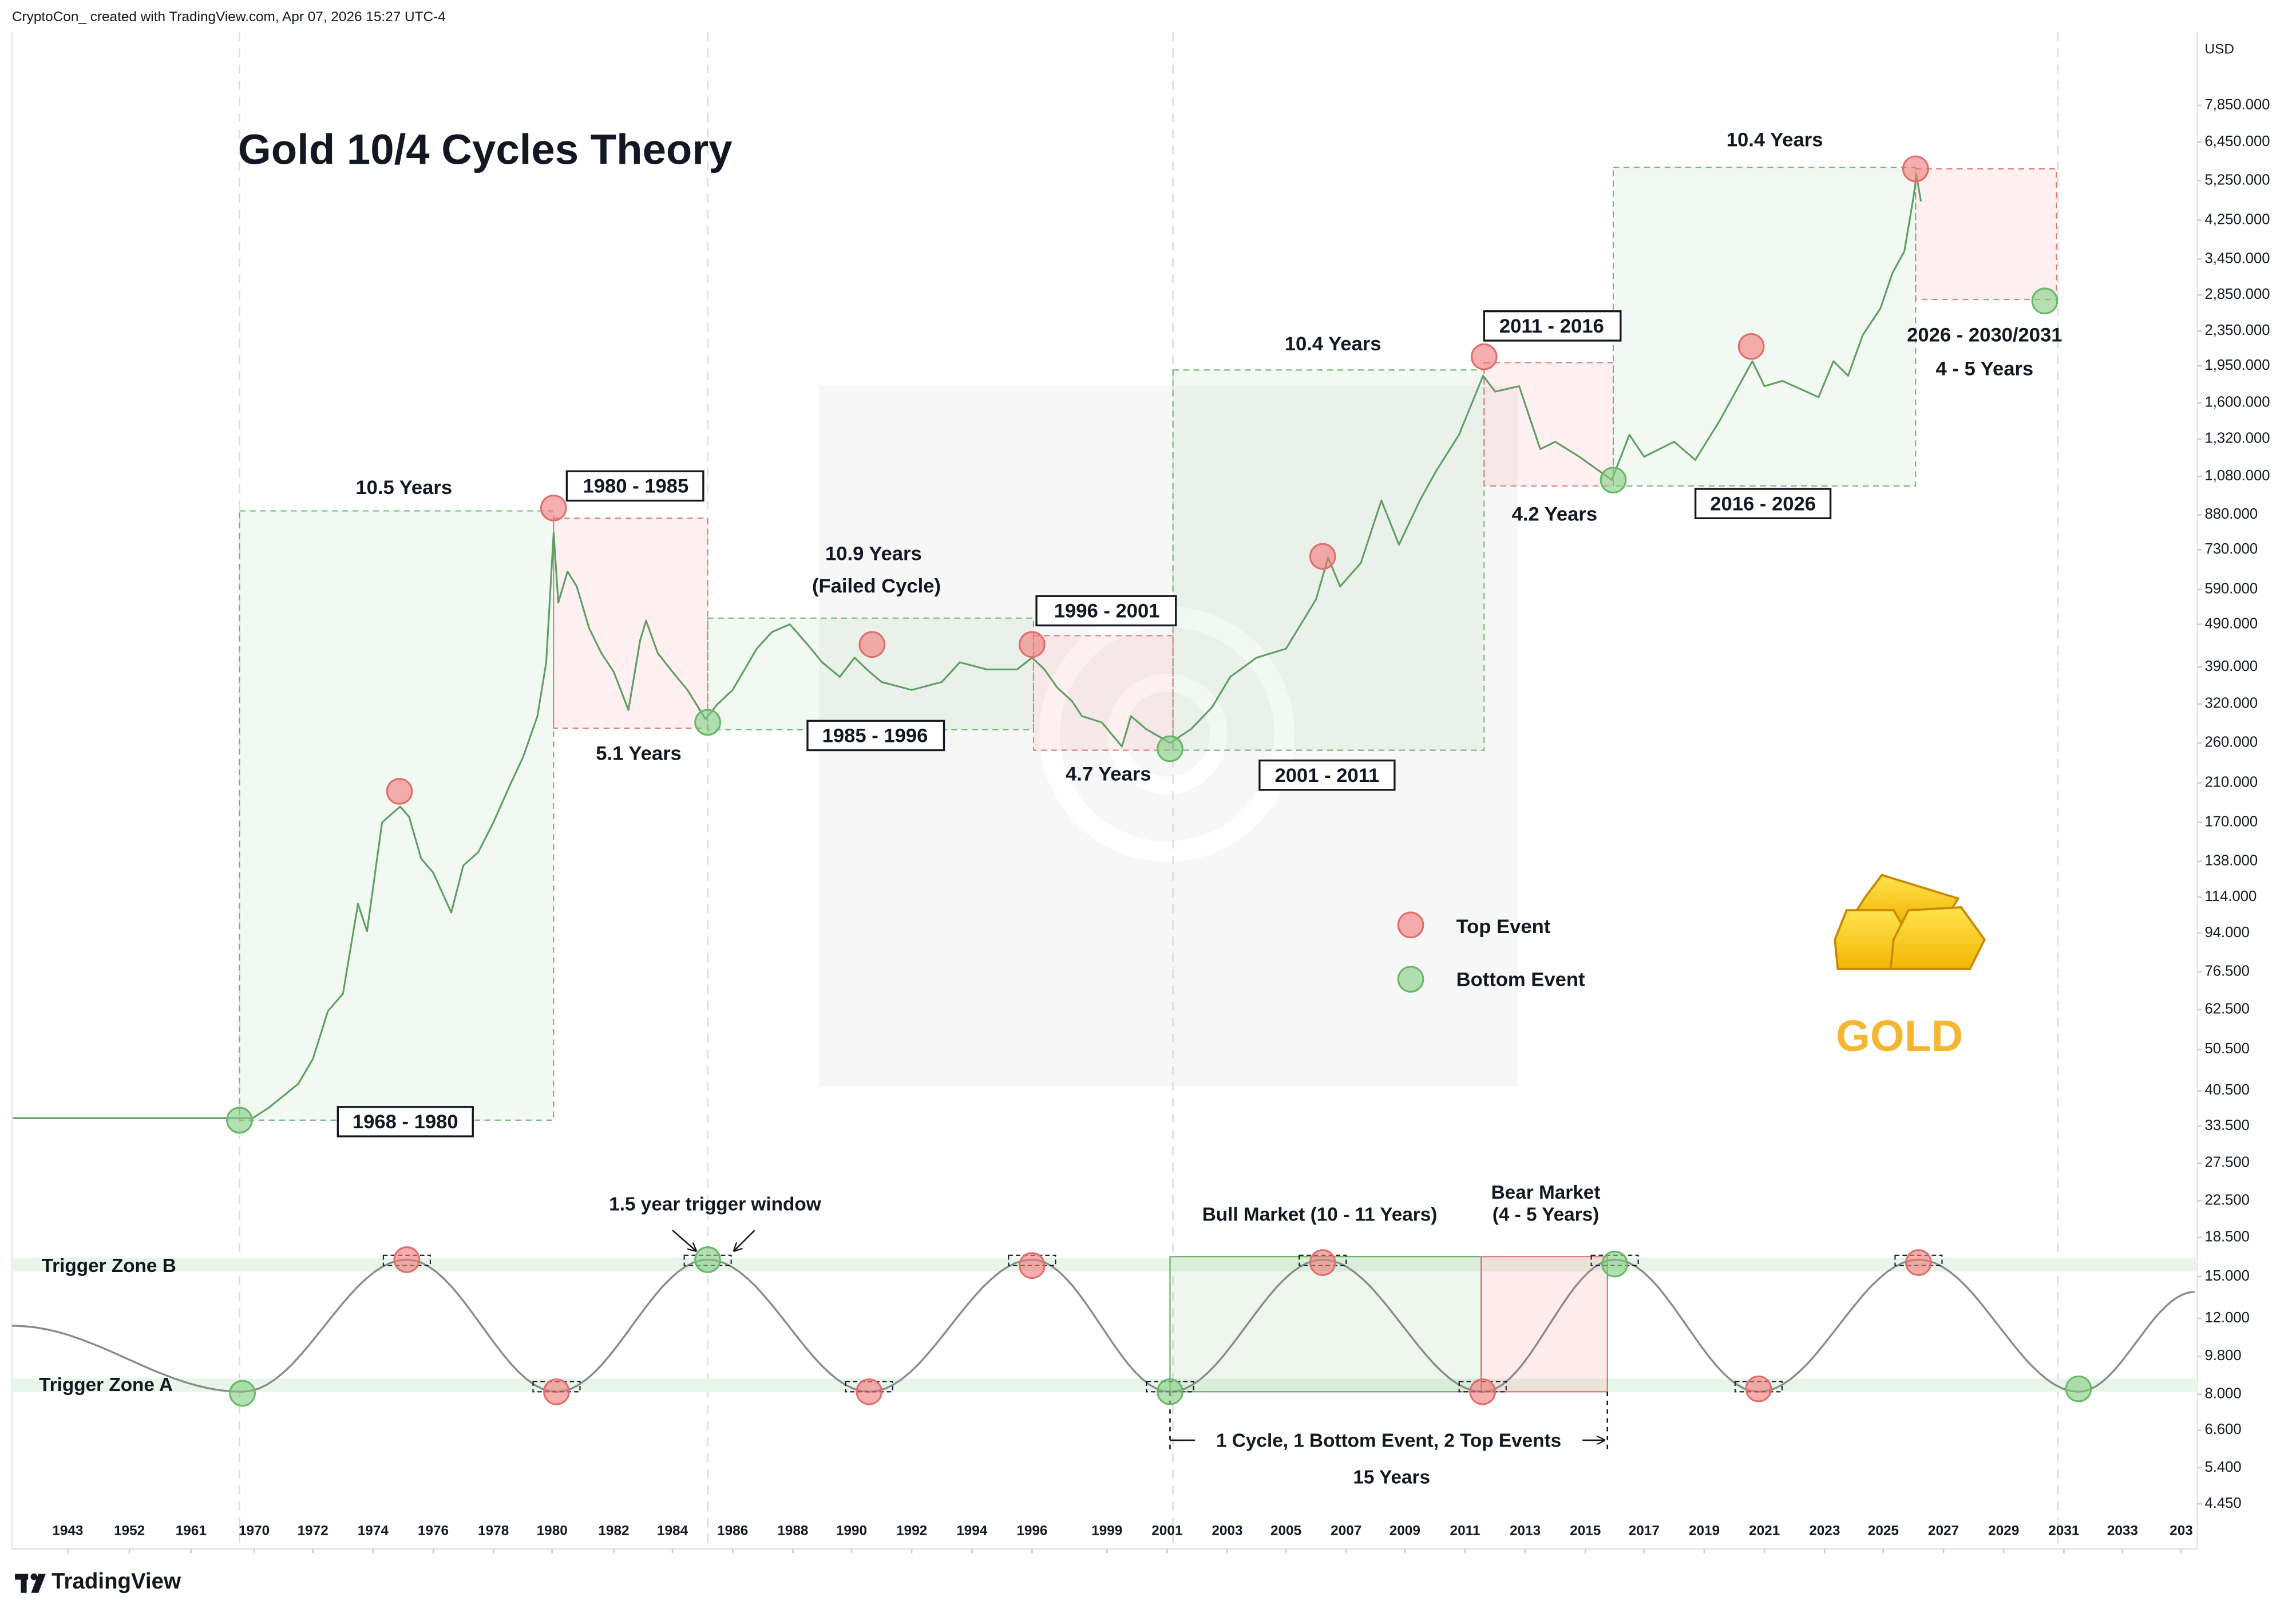 The width and height of the screenshot is (2296, 1612). I want to click on label: 4.7 Years, so click(1108, 774).